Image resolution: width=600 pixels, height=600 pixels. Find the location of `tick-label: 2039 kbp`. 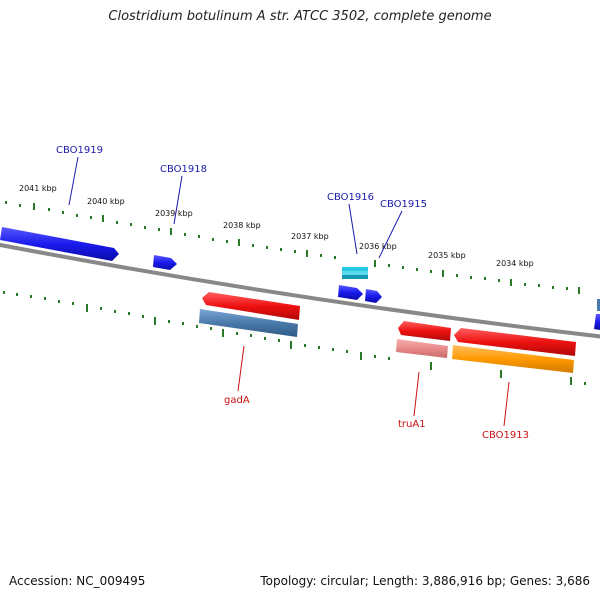

tick-label: 2039 kbp is located at coordinates (174, 213).